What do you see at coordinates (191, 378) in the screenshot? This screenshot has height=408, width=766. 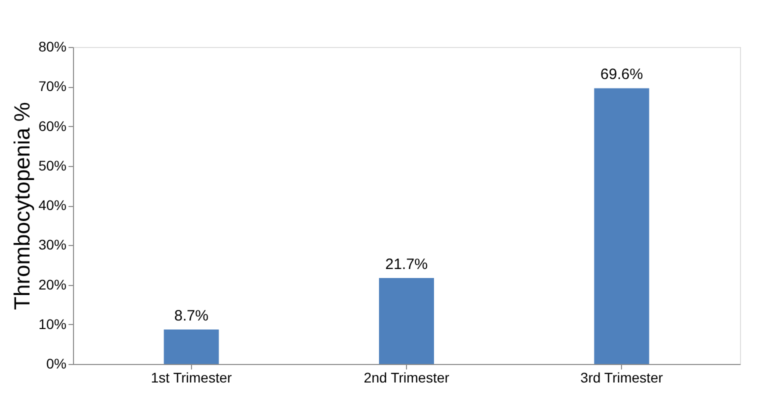 I see `x-tick-label: 1st Trimester` at bounding box center [191, 378].